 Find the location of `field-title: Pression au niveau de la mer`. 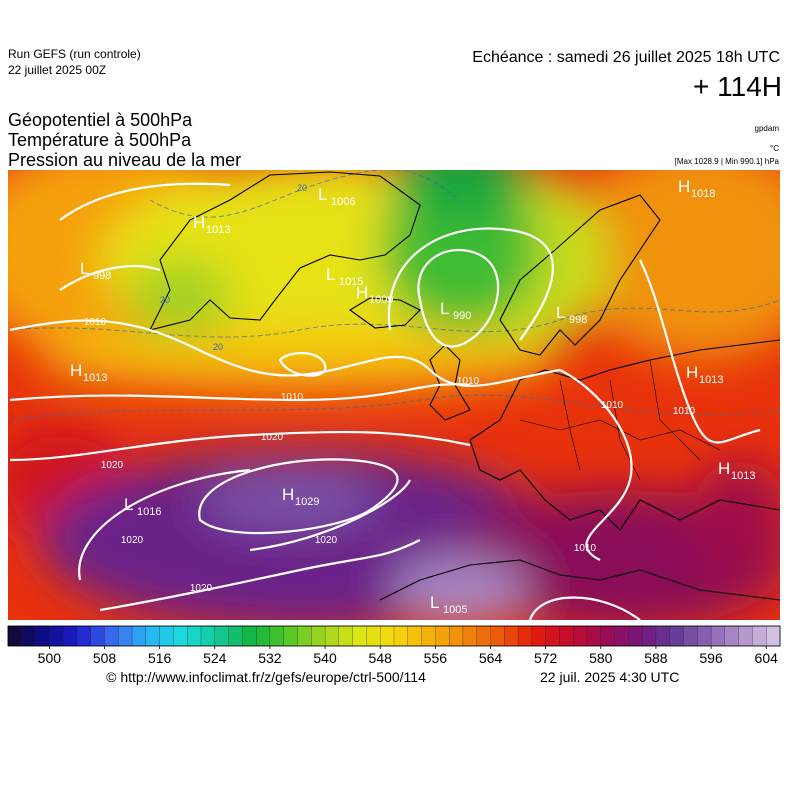

field-title: Pression au niveau de la mer is located at coordinates (124, 160).